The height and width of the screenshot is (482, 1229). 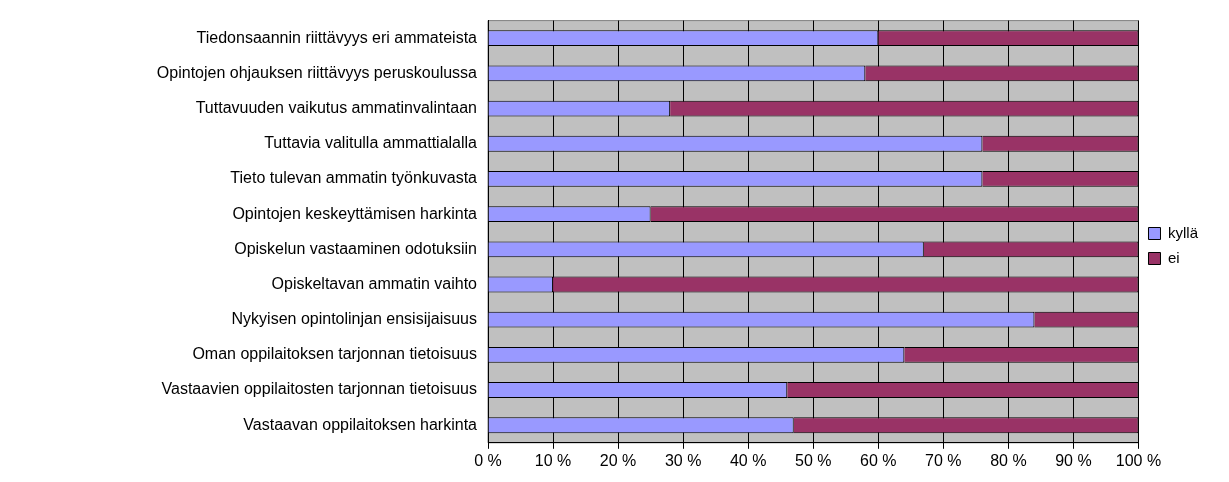 What do you see at coordinates (374, 283) in the screenshot?
I see `y-tick-label: Opiskeltavan ammatin vaihto` at bounding box center [374, 283].